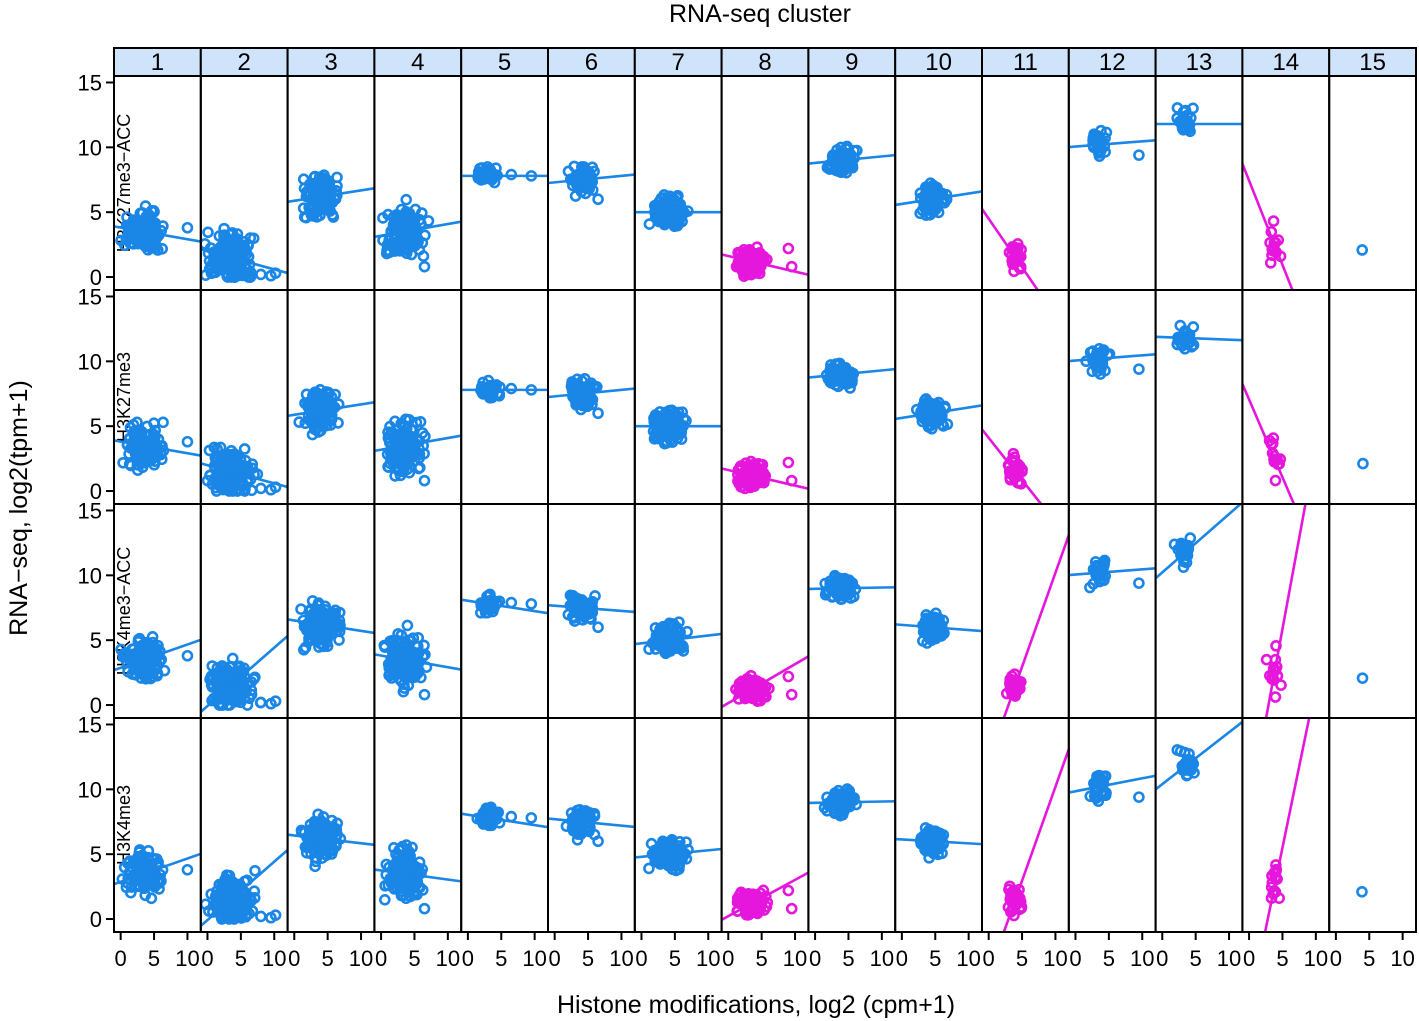 The height and width of the screenshot is (1021, 1419). I want to click on chart-title: RNA-seq cluster, so click(760, 14).